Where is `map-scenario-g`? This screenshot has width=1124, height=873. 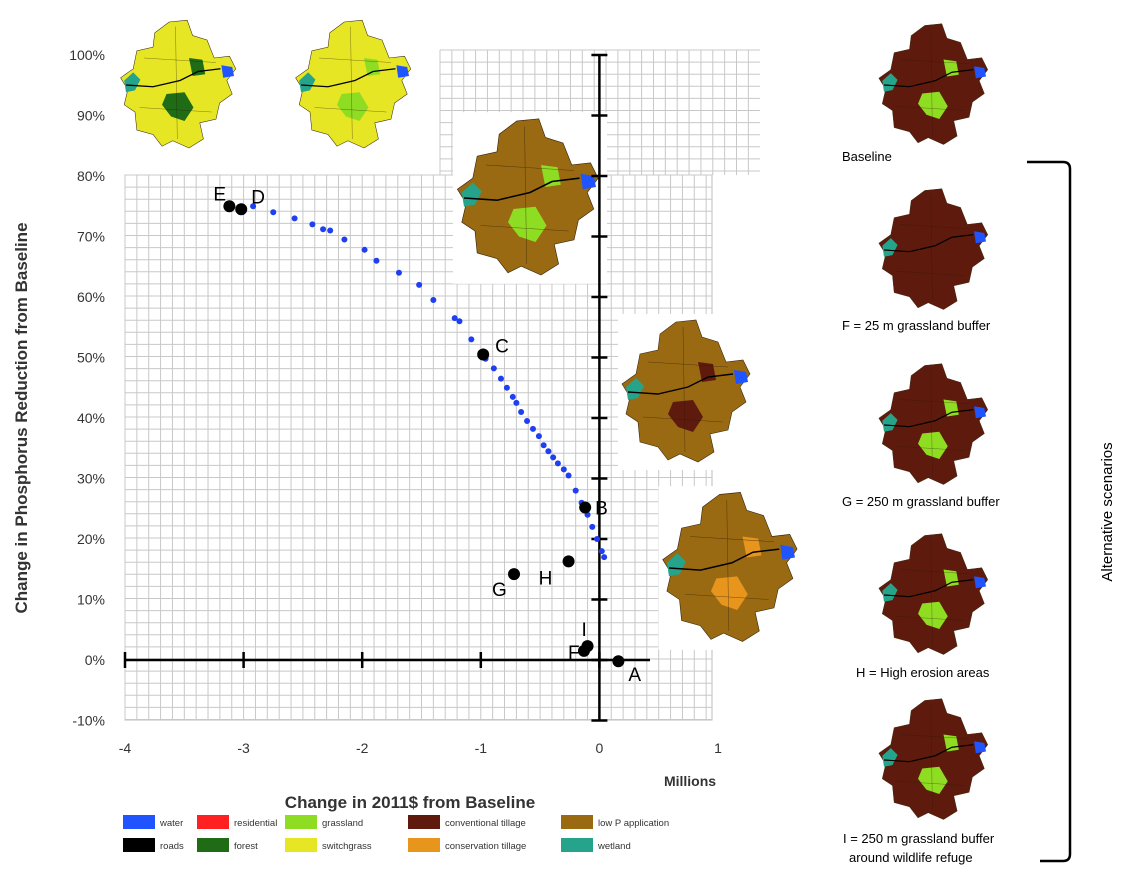 map-scenario-g is located at coordinates (933, 424).